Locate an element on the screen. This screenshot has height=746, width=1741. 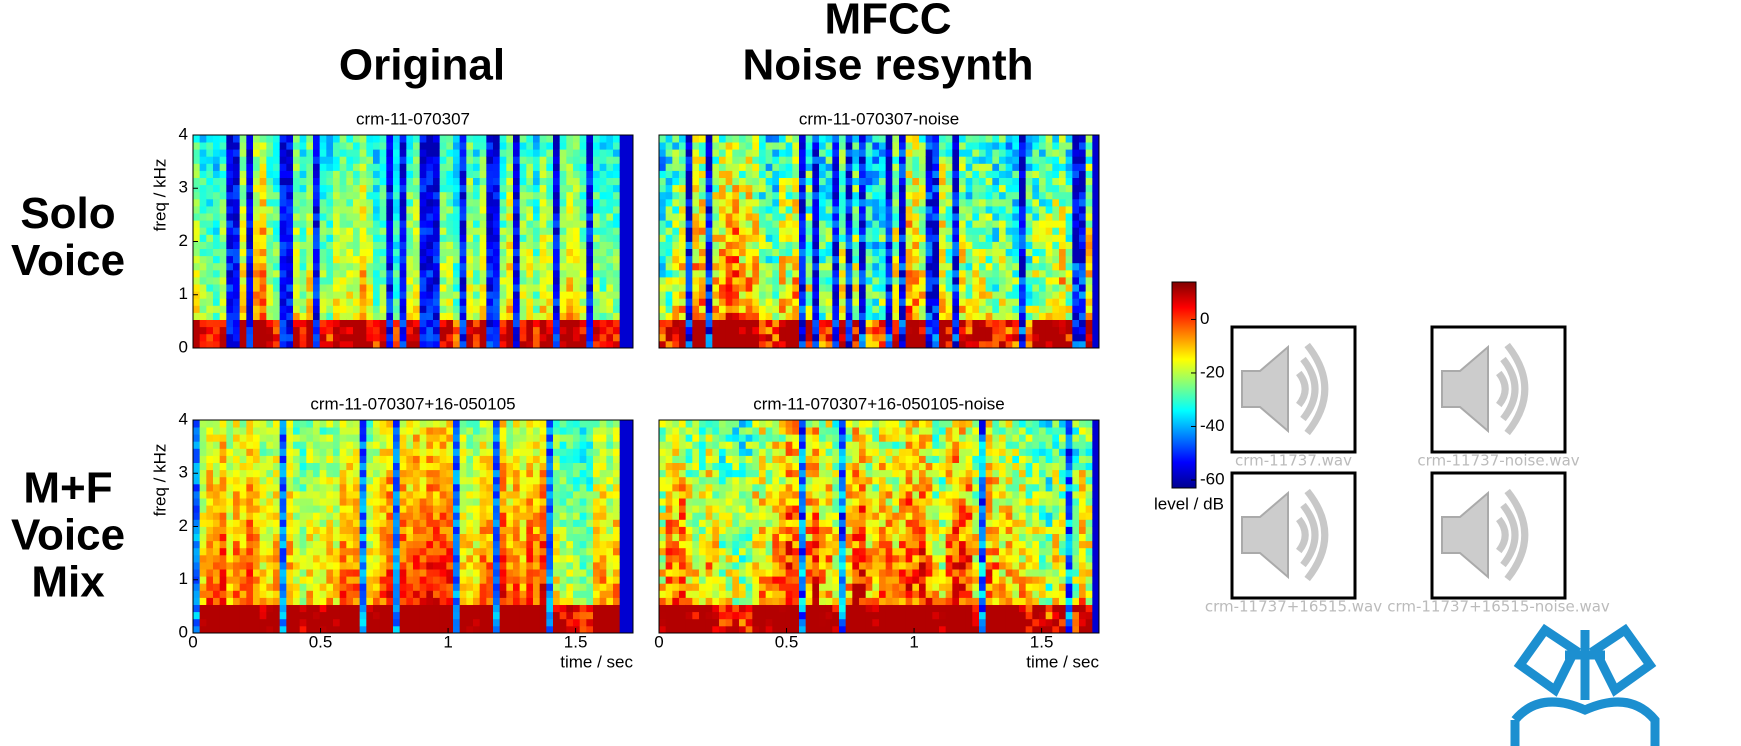
column-header: Original is located at coordinates (422, 65).